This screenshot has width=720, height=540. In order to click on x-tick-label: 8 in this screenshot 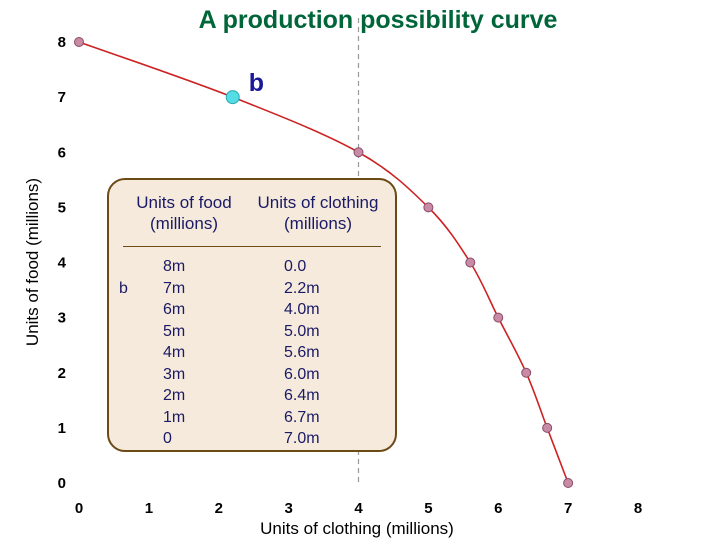, I will do `click(638, 508)`.